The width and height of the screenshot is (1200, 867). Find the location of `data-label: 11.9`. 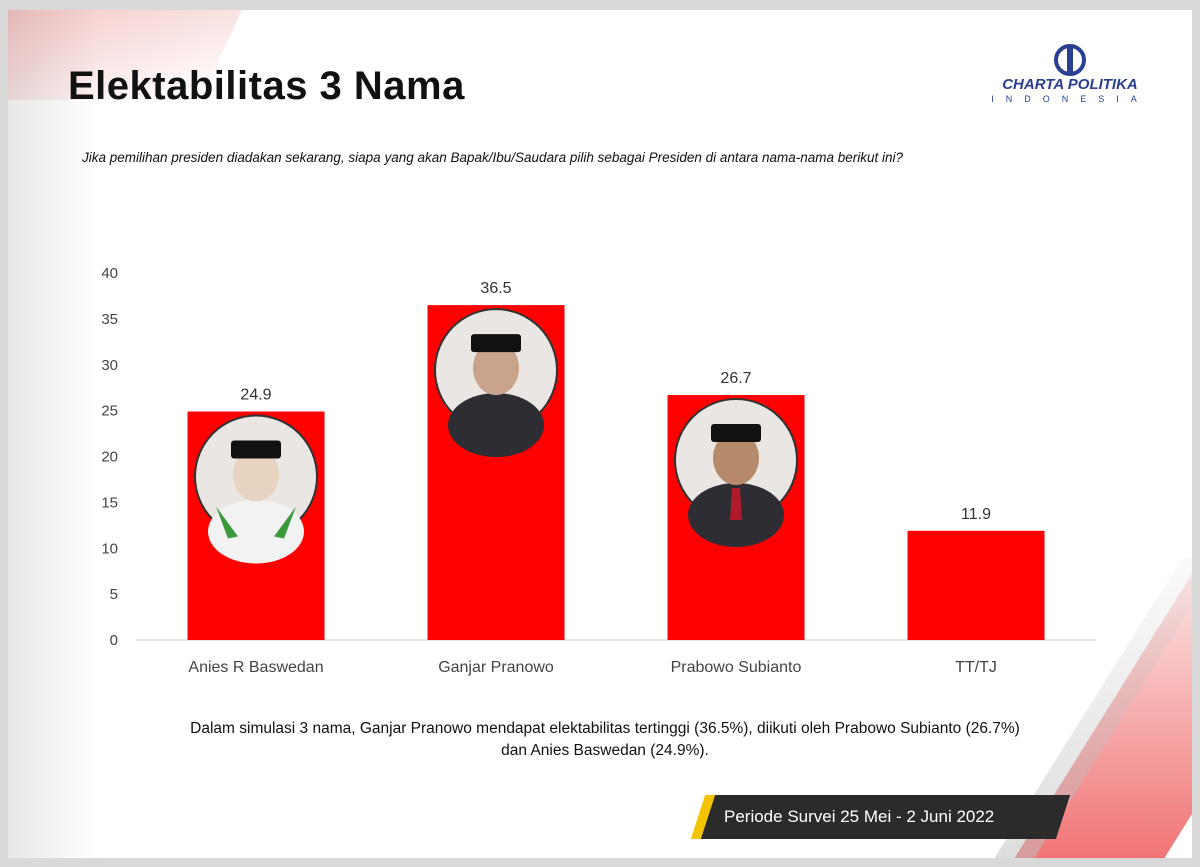

data-label: 11.9 is located at coordinates (976, 514).